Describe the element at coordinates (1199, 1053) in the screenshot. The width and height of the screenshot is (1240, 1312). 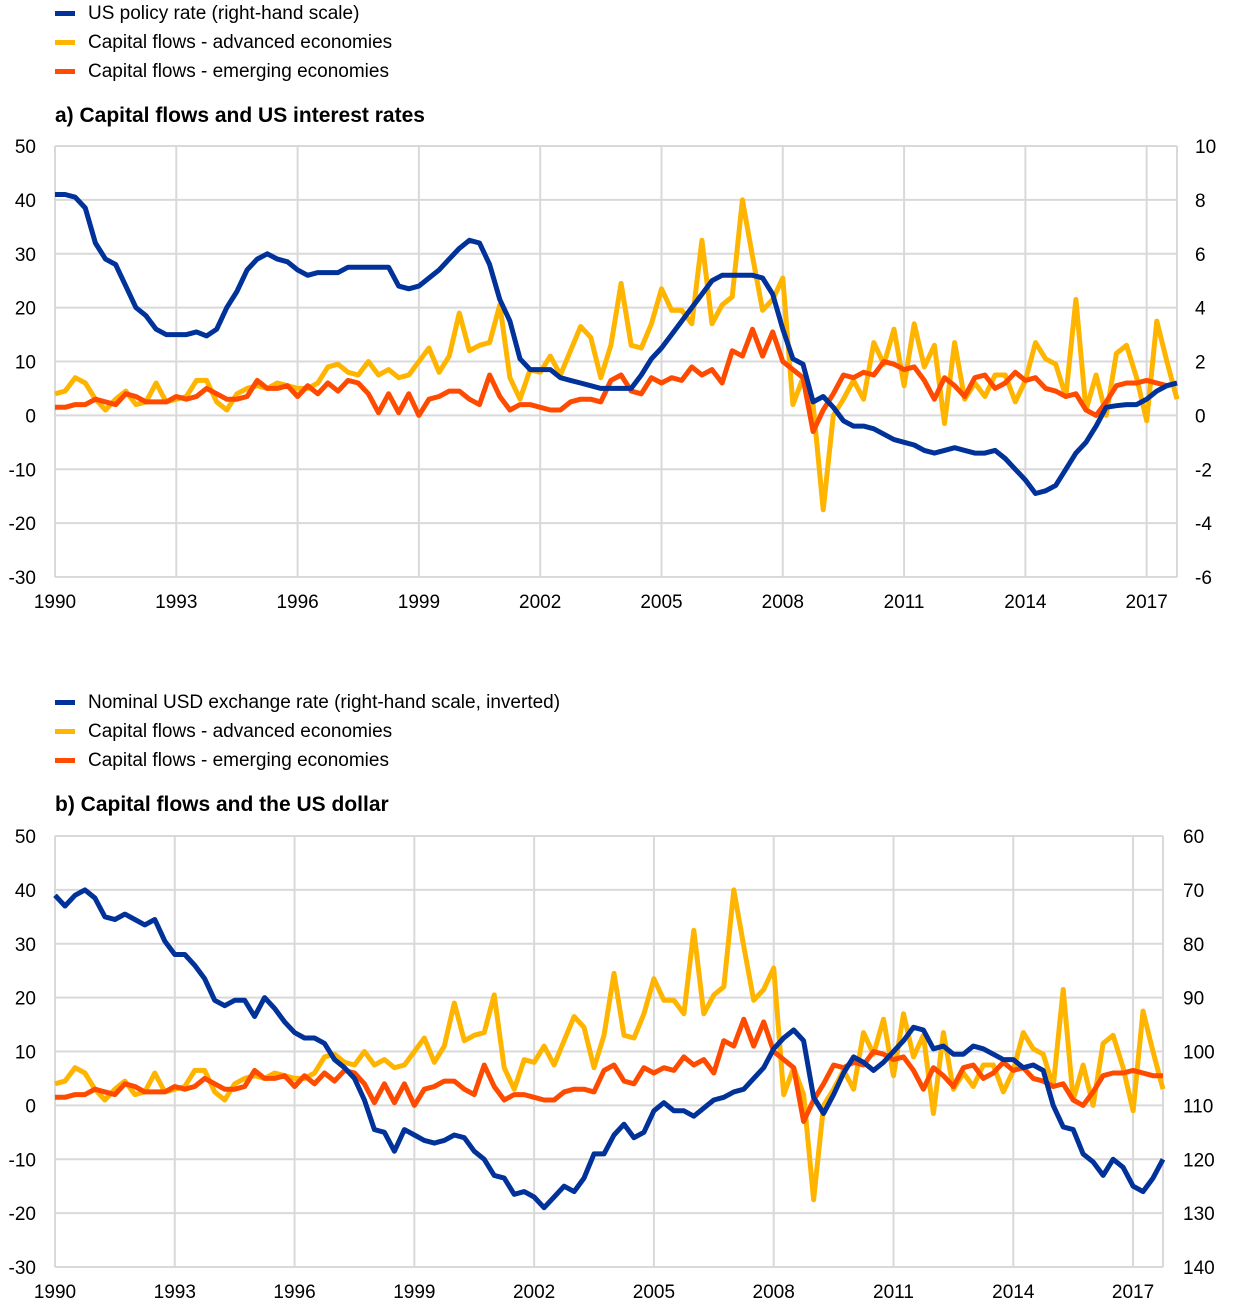
I see `y-tick-label-right: 100` at that location.